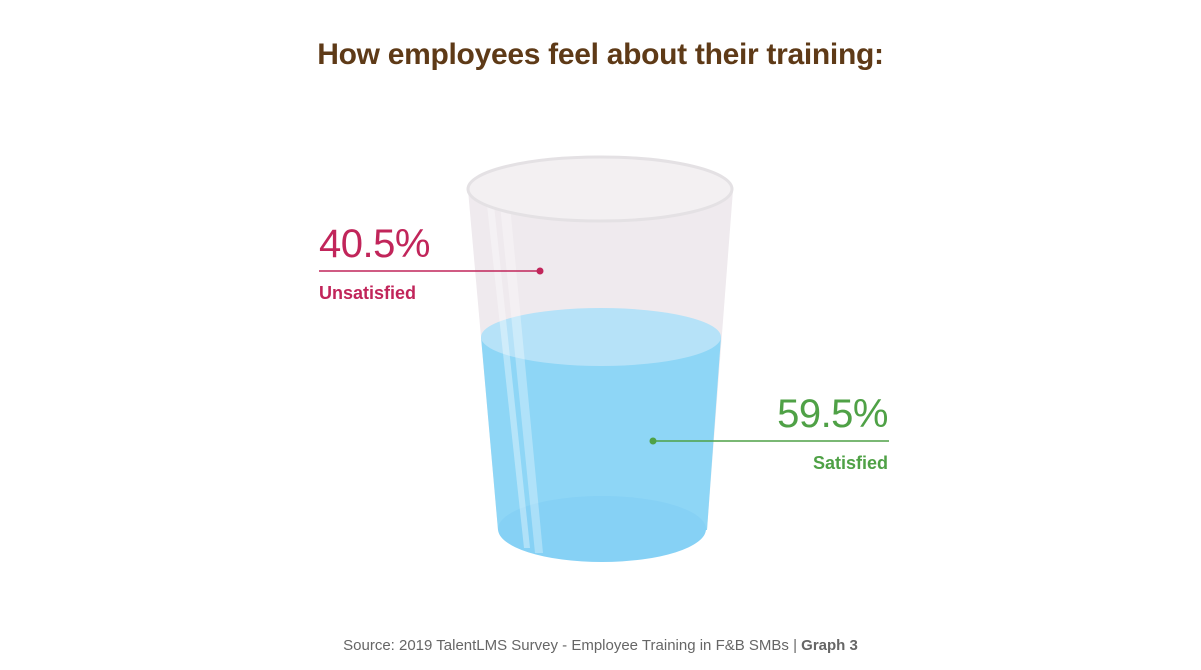 Image resolution: width=1201 pixels, height=670 pixels. Describe the element at coordinates (600, 54) in the screenshot. I see `chart-title: How employees feel about their training:` at that location.